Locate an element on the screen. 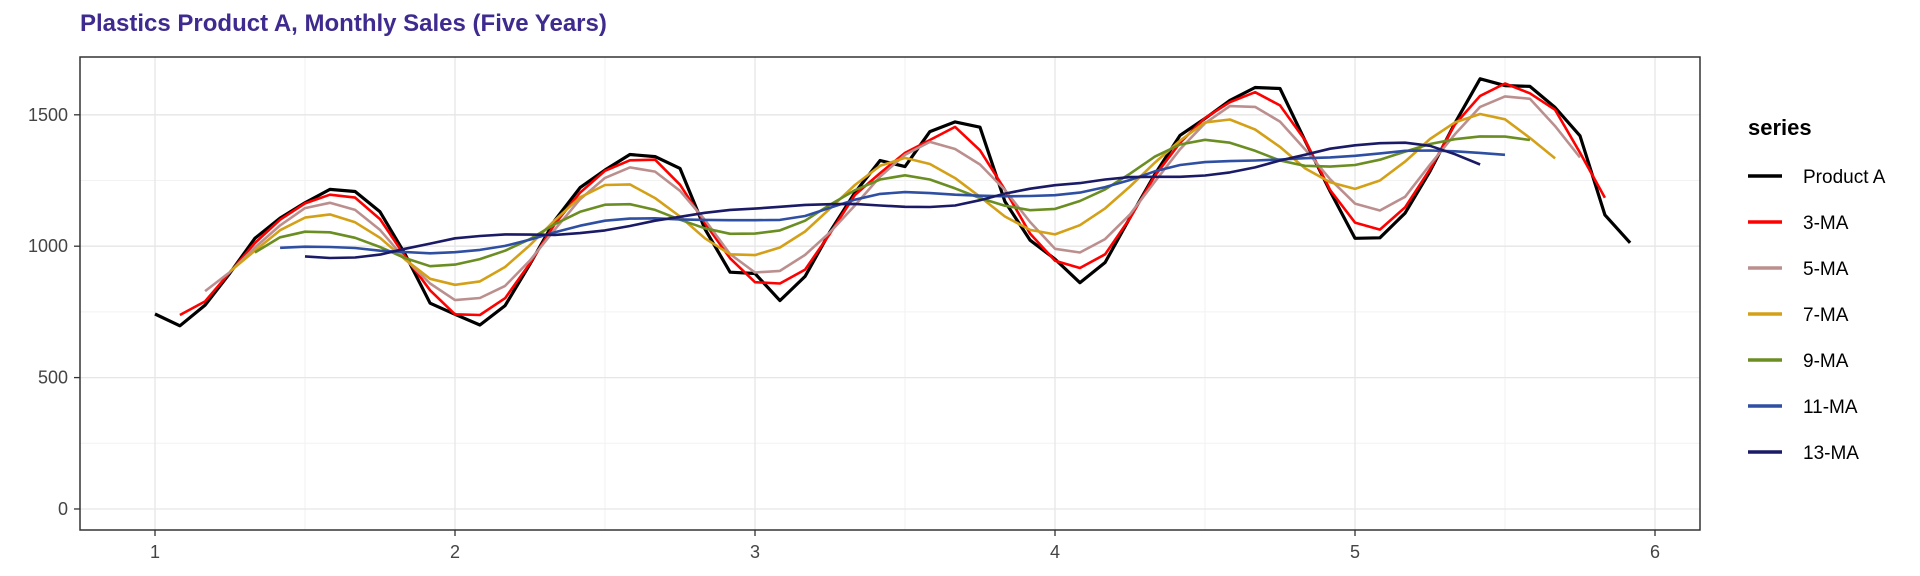  legend-label: Product A is located at coordinates (1844, 177).